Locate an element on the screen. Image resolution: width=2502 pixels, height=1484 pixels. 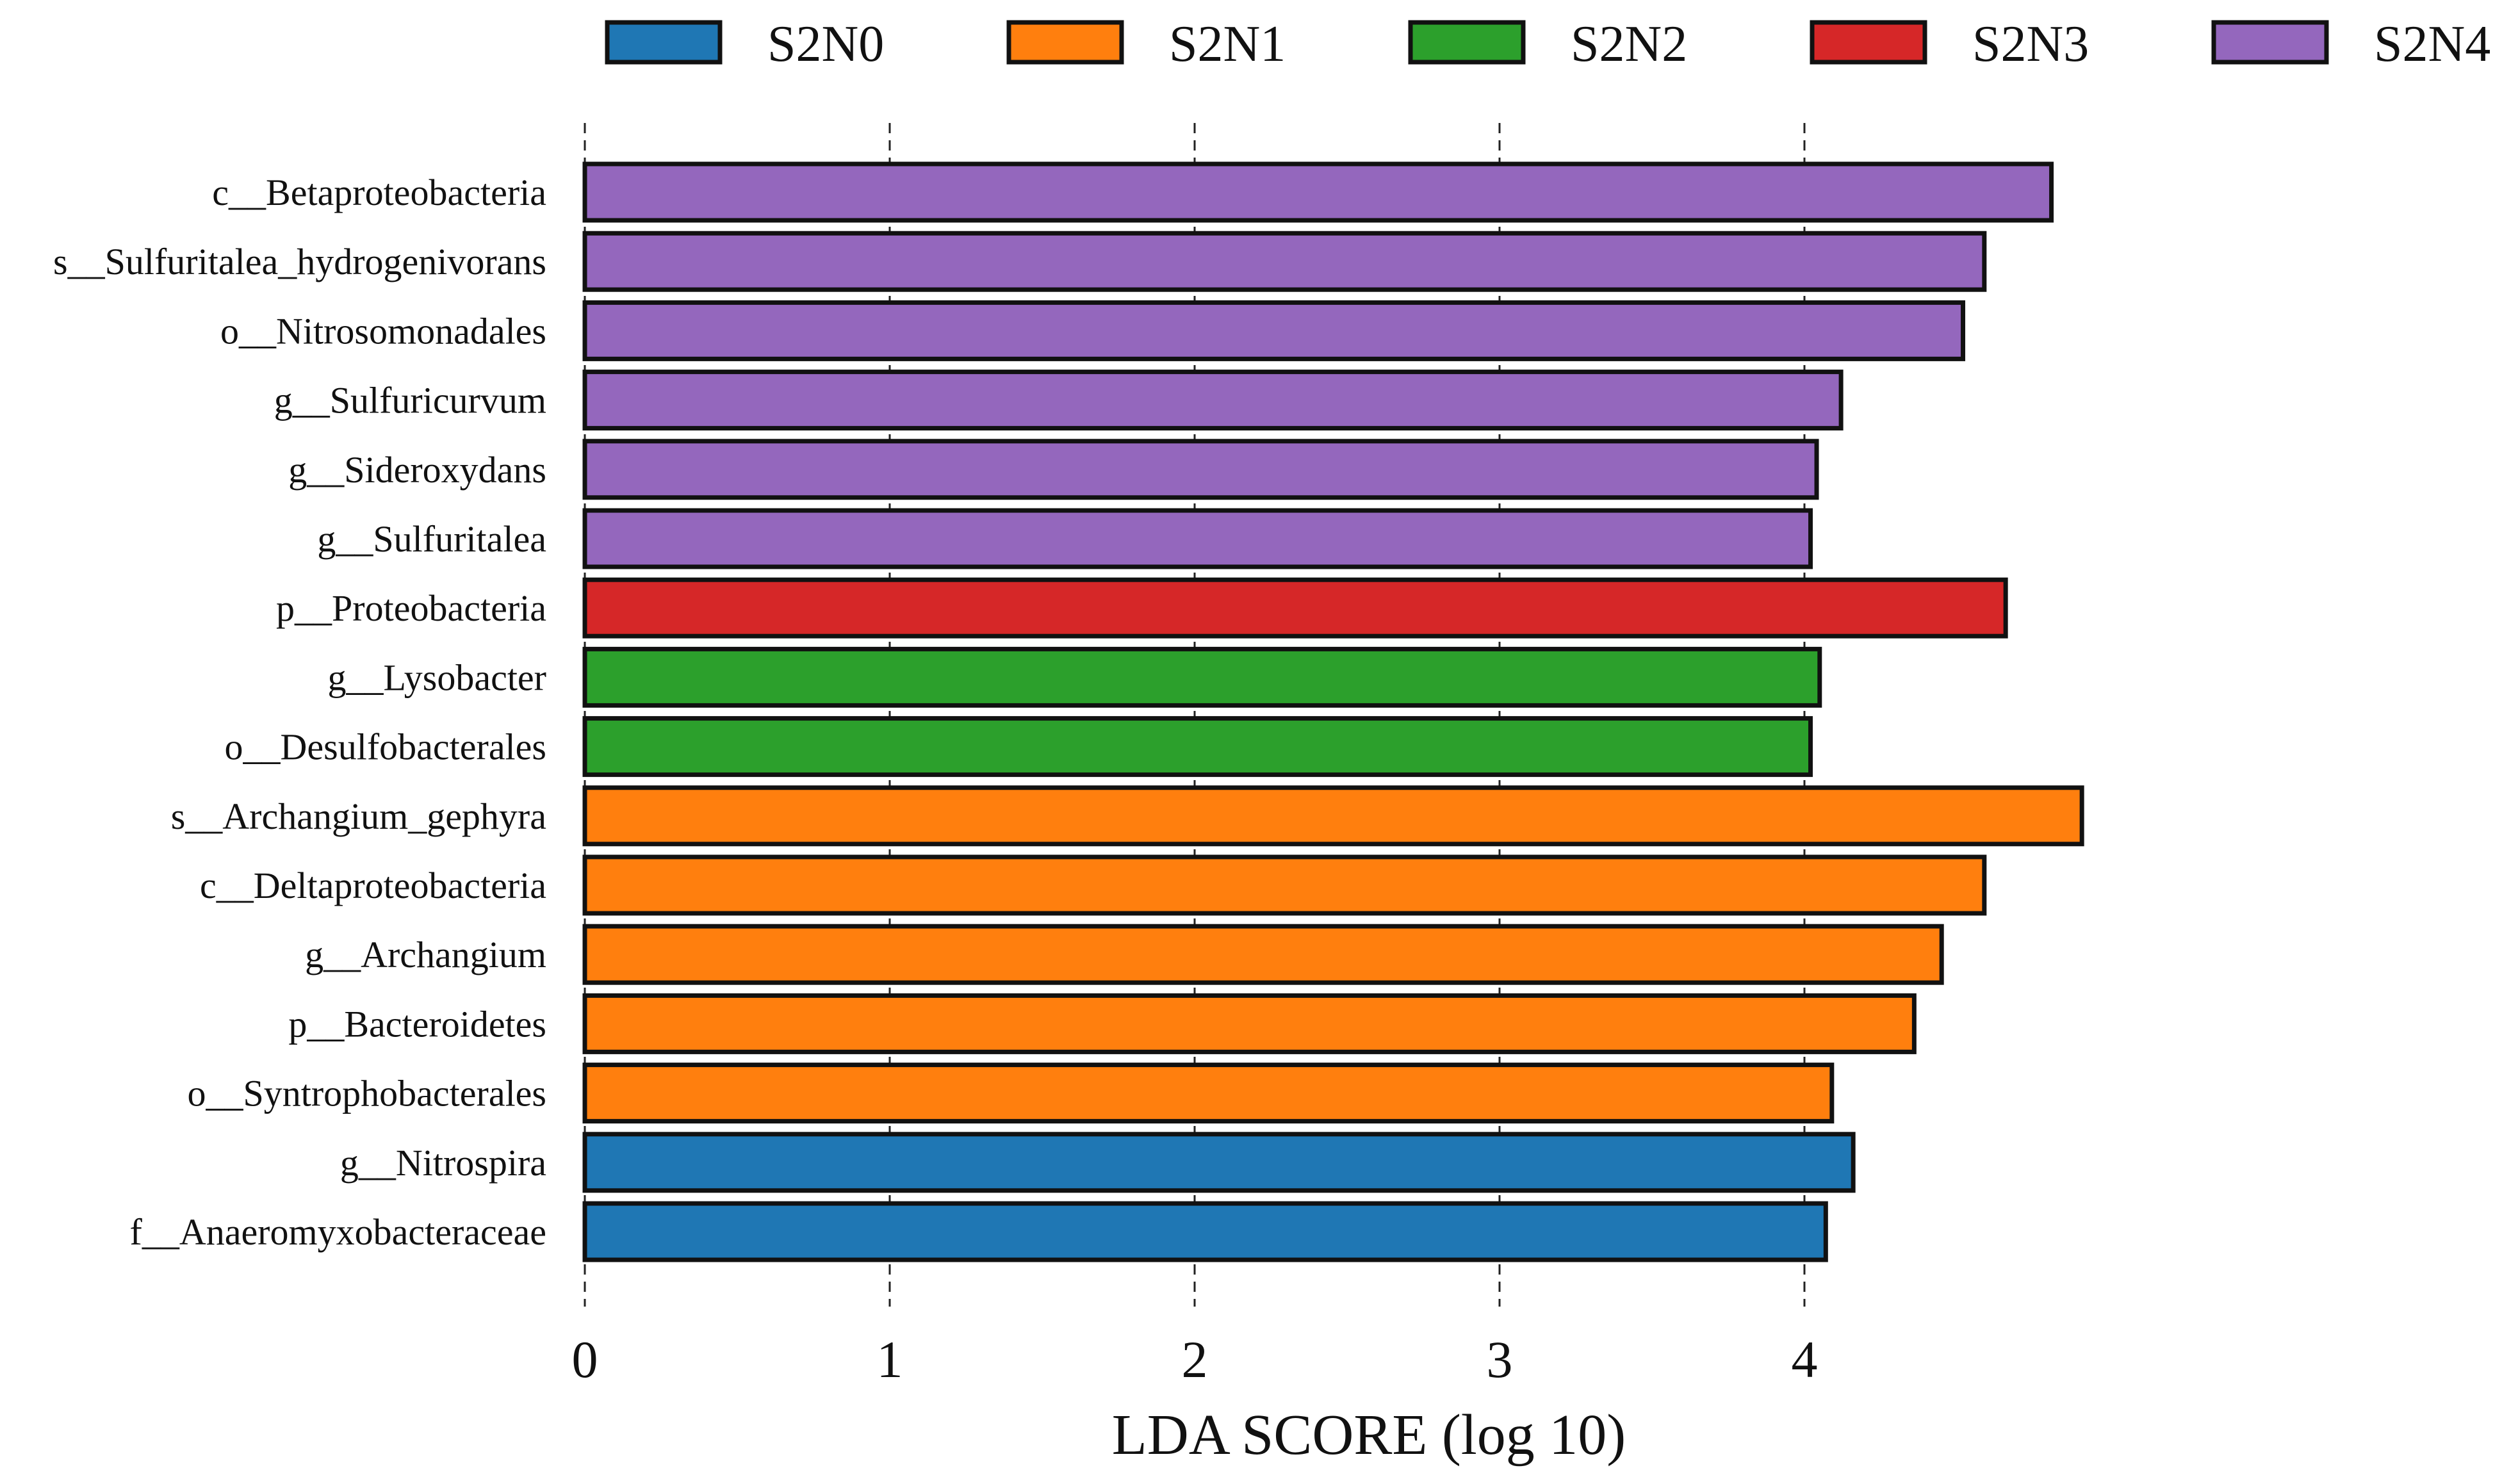
category-label-s-sulfuritalea-hydrogenivorans: s__Sulfuritalea_hydrogenivorans is located at coordinates (299, 261).